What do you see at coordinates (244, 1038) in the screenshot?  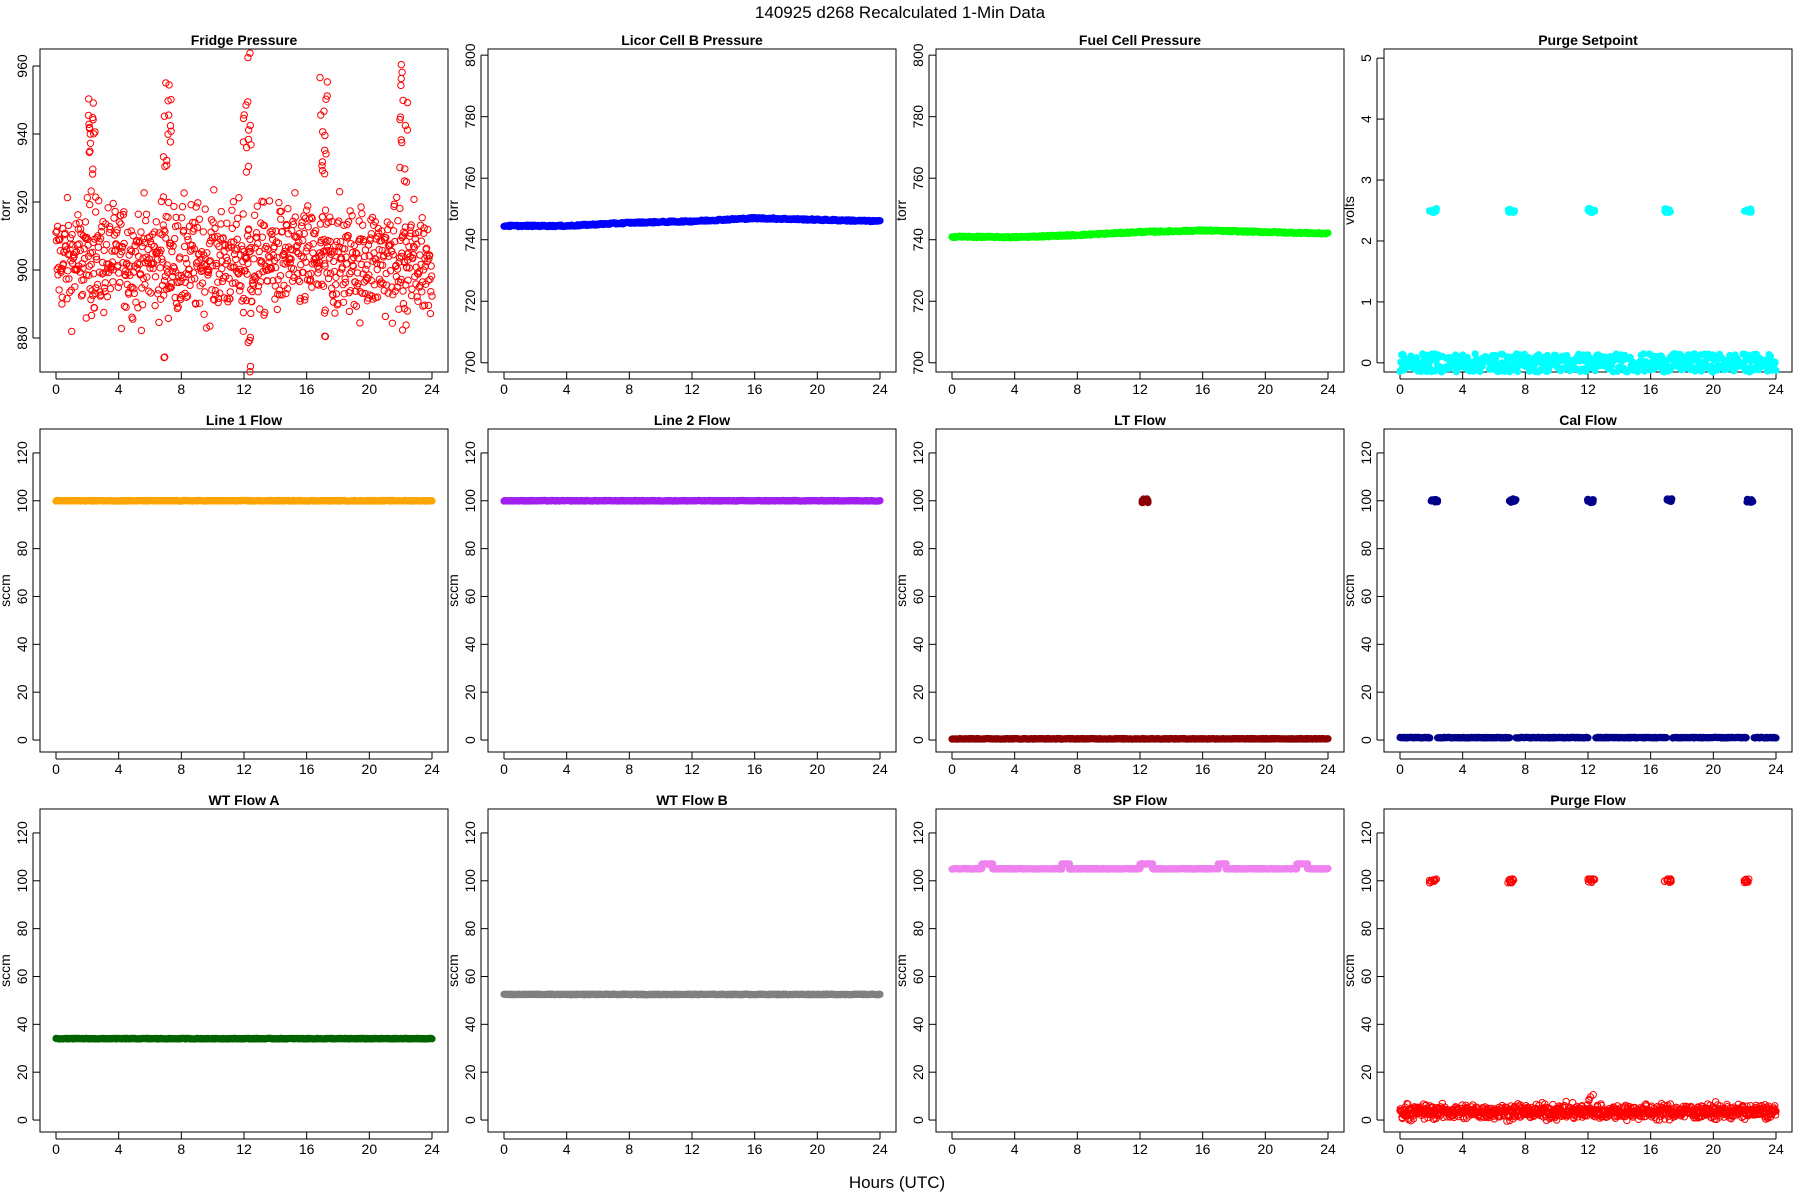 I see `data-points` at bounding box center [244, 1038].